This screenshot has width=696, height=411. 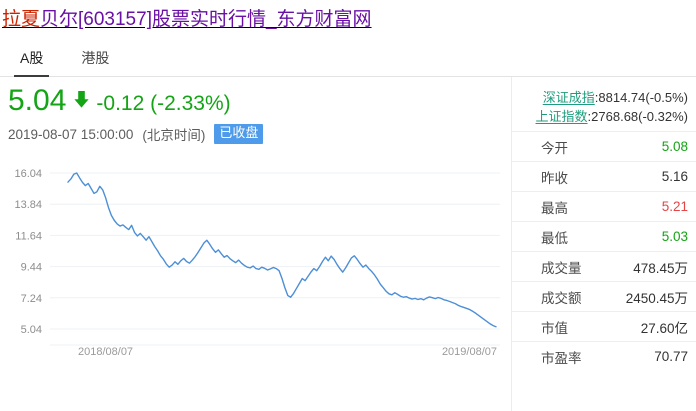 I want to click on table-row: 成交量 478.45万, so click(x=604, y=266).